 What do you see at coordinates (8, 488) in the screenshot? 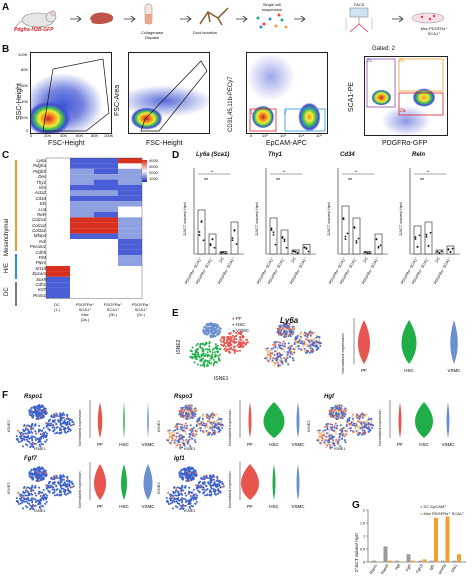
I see `f-tsne2: tSNE2` at bounding box center [8, 488].